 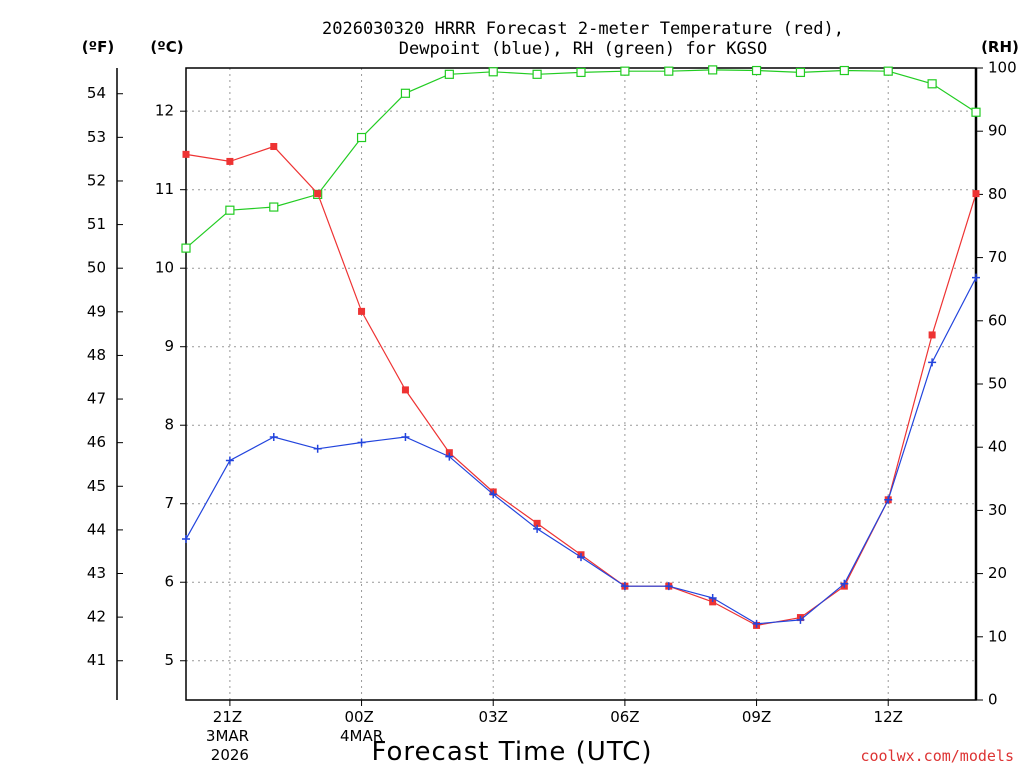 I want to click on fahrenheit-tick-label: 42, so click(x=96, y=617).